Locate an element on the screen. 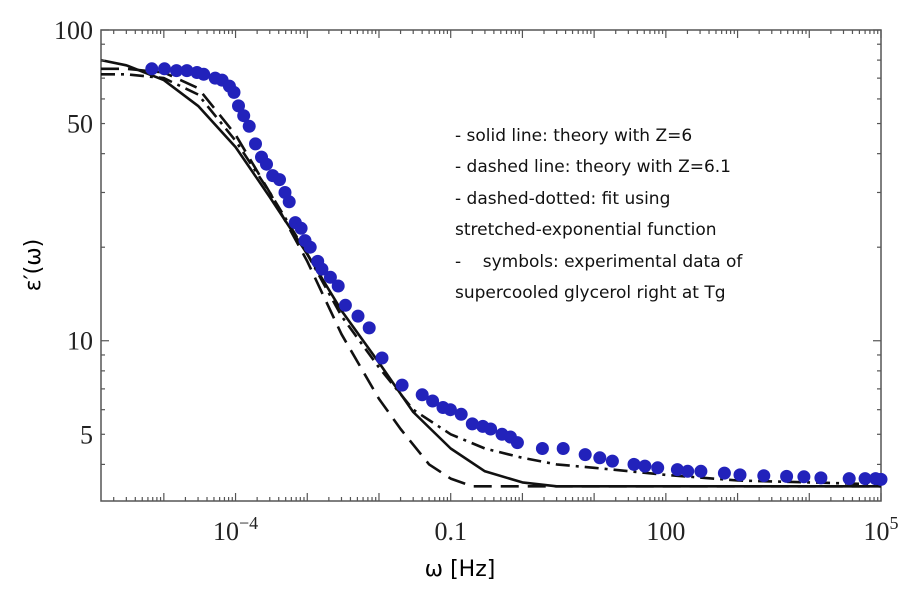 This screenshot has width=900, height=589. x-tick-label: 10⁻⁴ is located at coordinates (235, 529).